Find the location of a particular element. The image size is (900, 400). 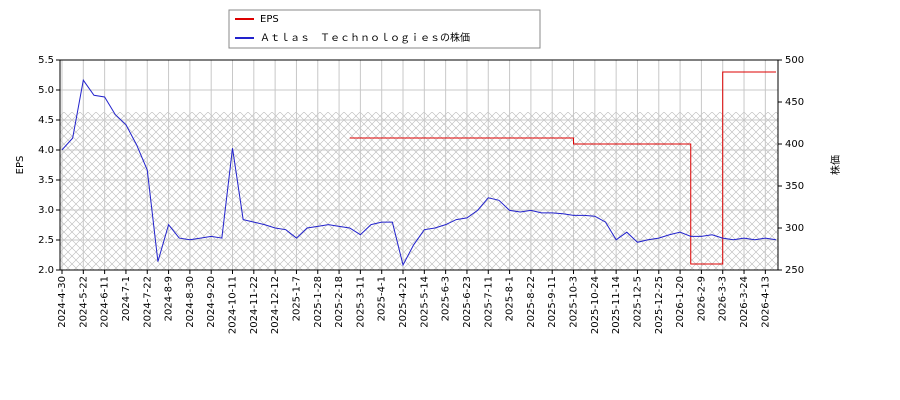

x-tick-label: 2025-12-25 is located at coordinates (659, 305).